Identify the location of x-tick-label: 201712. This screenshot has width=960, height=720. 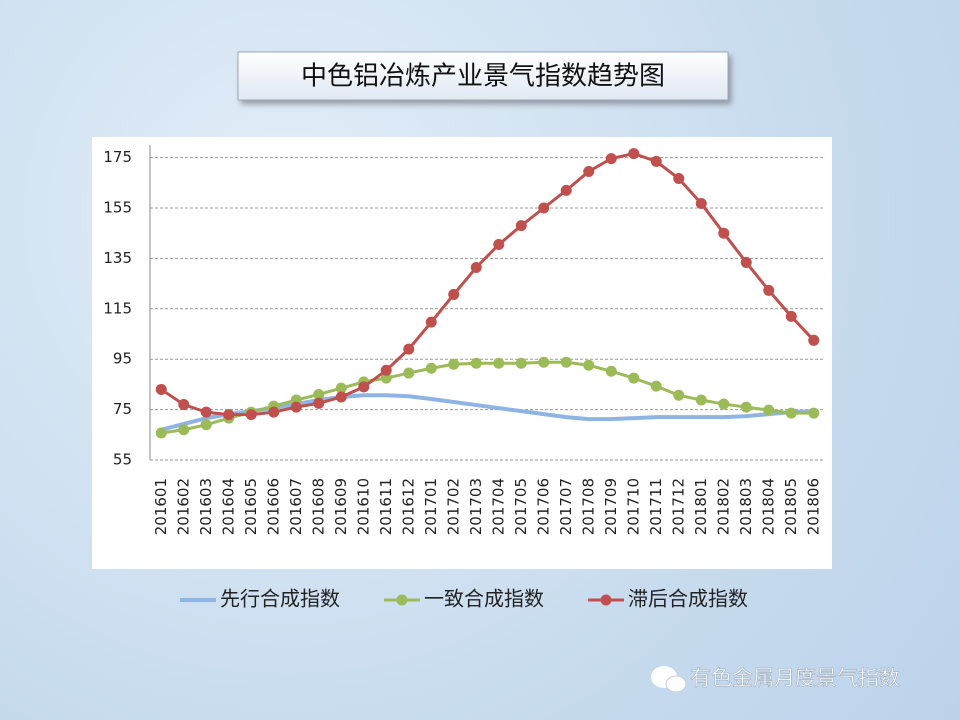
(678, 506).